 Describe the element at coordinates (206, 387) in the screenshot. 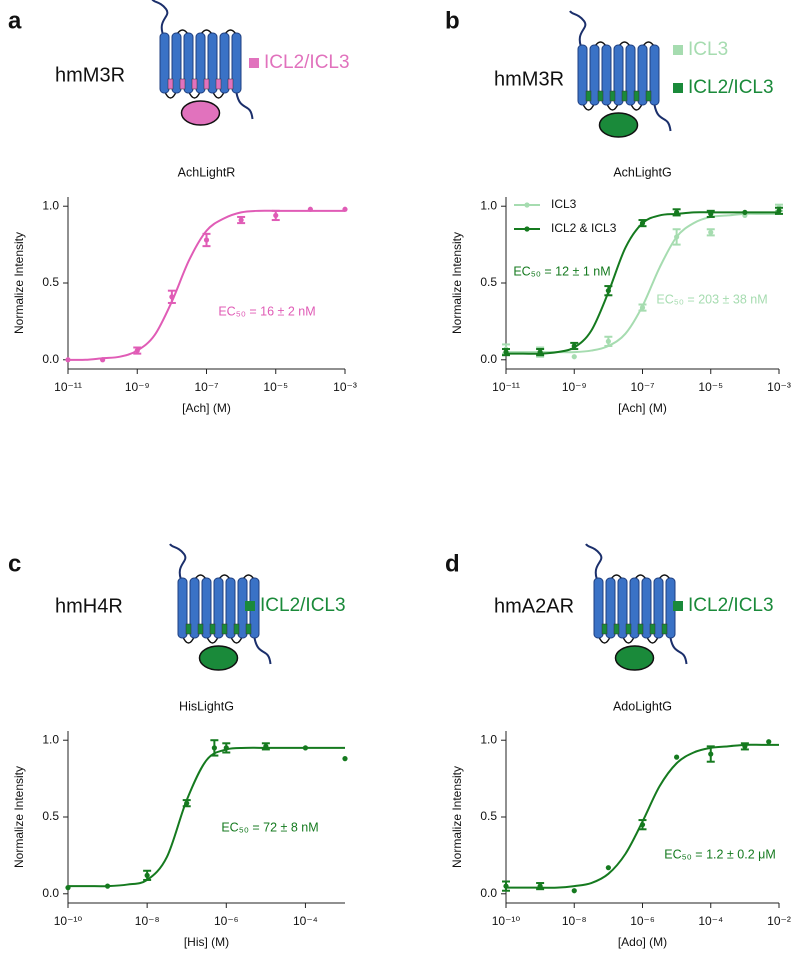

I see `x-tick-label: 10⁻⁷` at that location.